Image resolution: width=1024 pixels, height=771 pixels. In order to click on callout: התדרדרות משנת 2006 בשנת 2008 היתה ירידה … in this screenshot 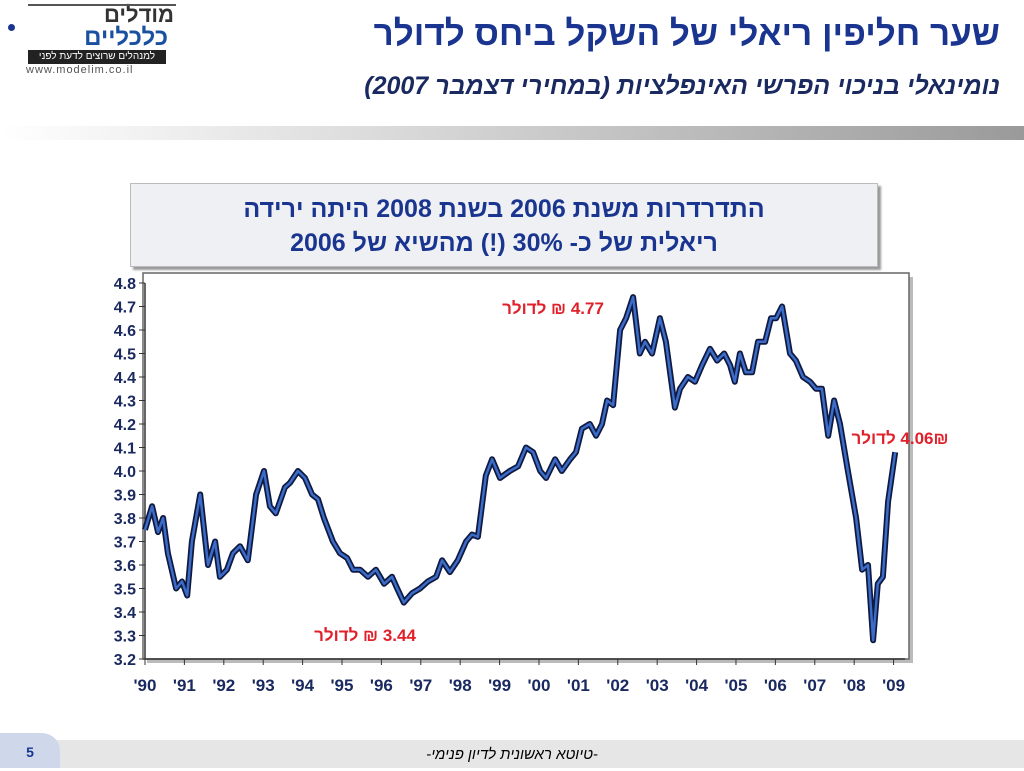, I will do `click(504, 225)`.